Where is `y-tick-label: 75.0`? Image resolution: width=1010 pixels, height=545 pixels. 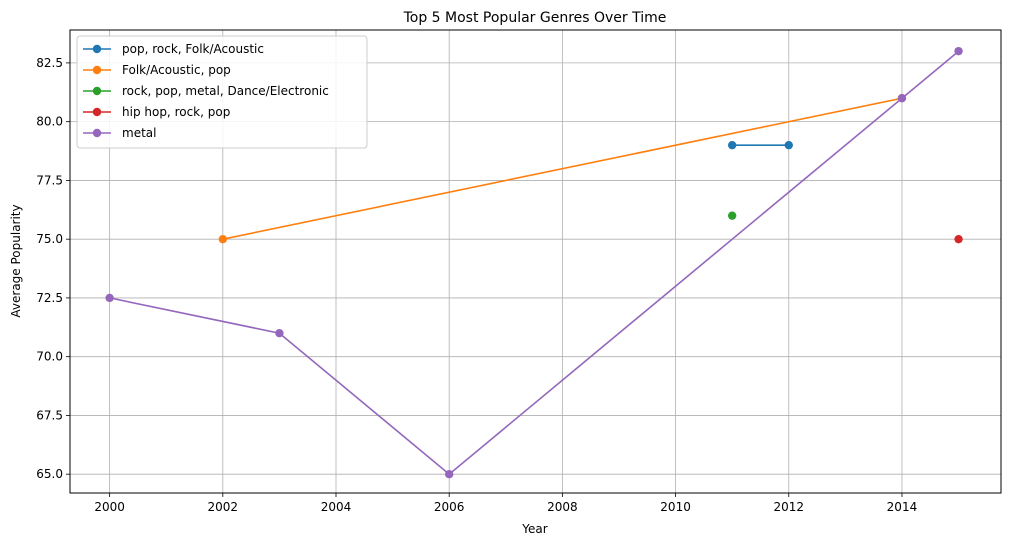 y-tick-label: 75.0 is located at coordinates (49, 239).